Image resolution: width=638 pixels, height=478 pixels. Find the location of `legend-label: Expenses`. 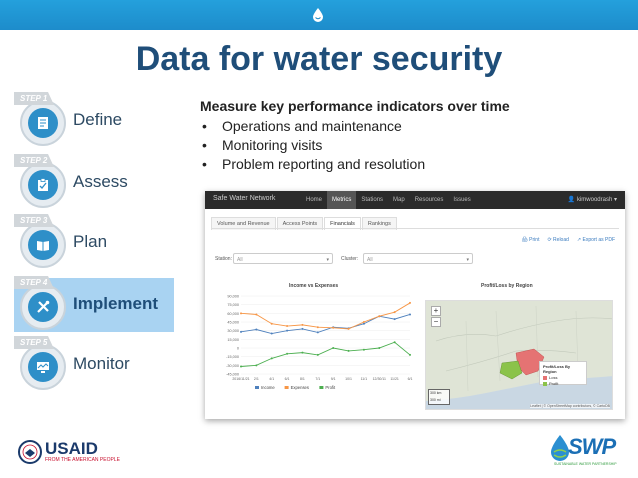

legend-label: Expenses is located at coordinates (300, 387).